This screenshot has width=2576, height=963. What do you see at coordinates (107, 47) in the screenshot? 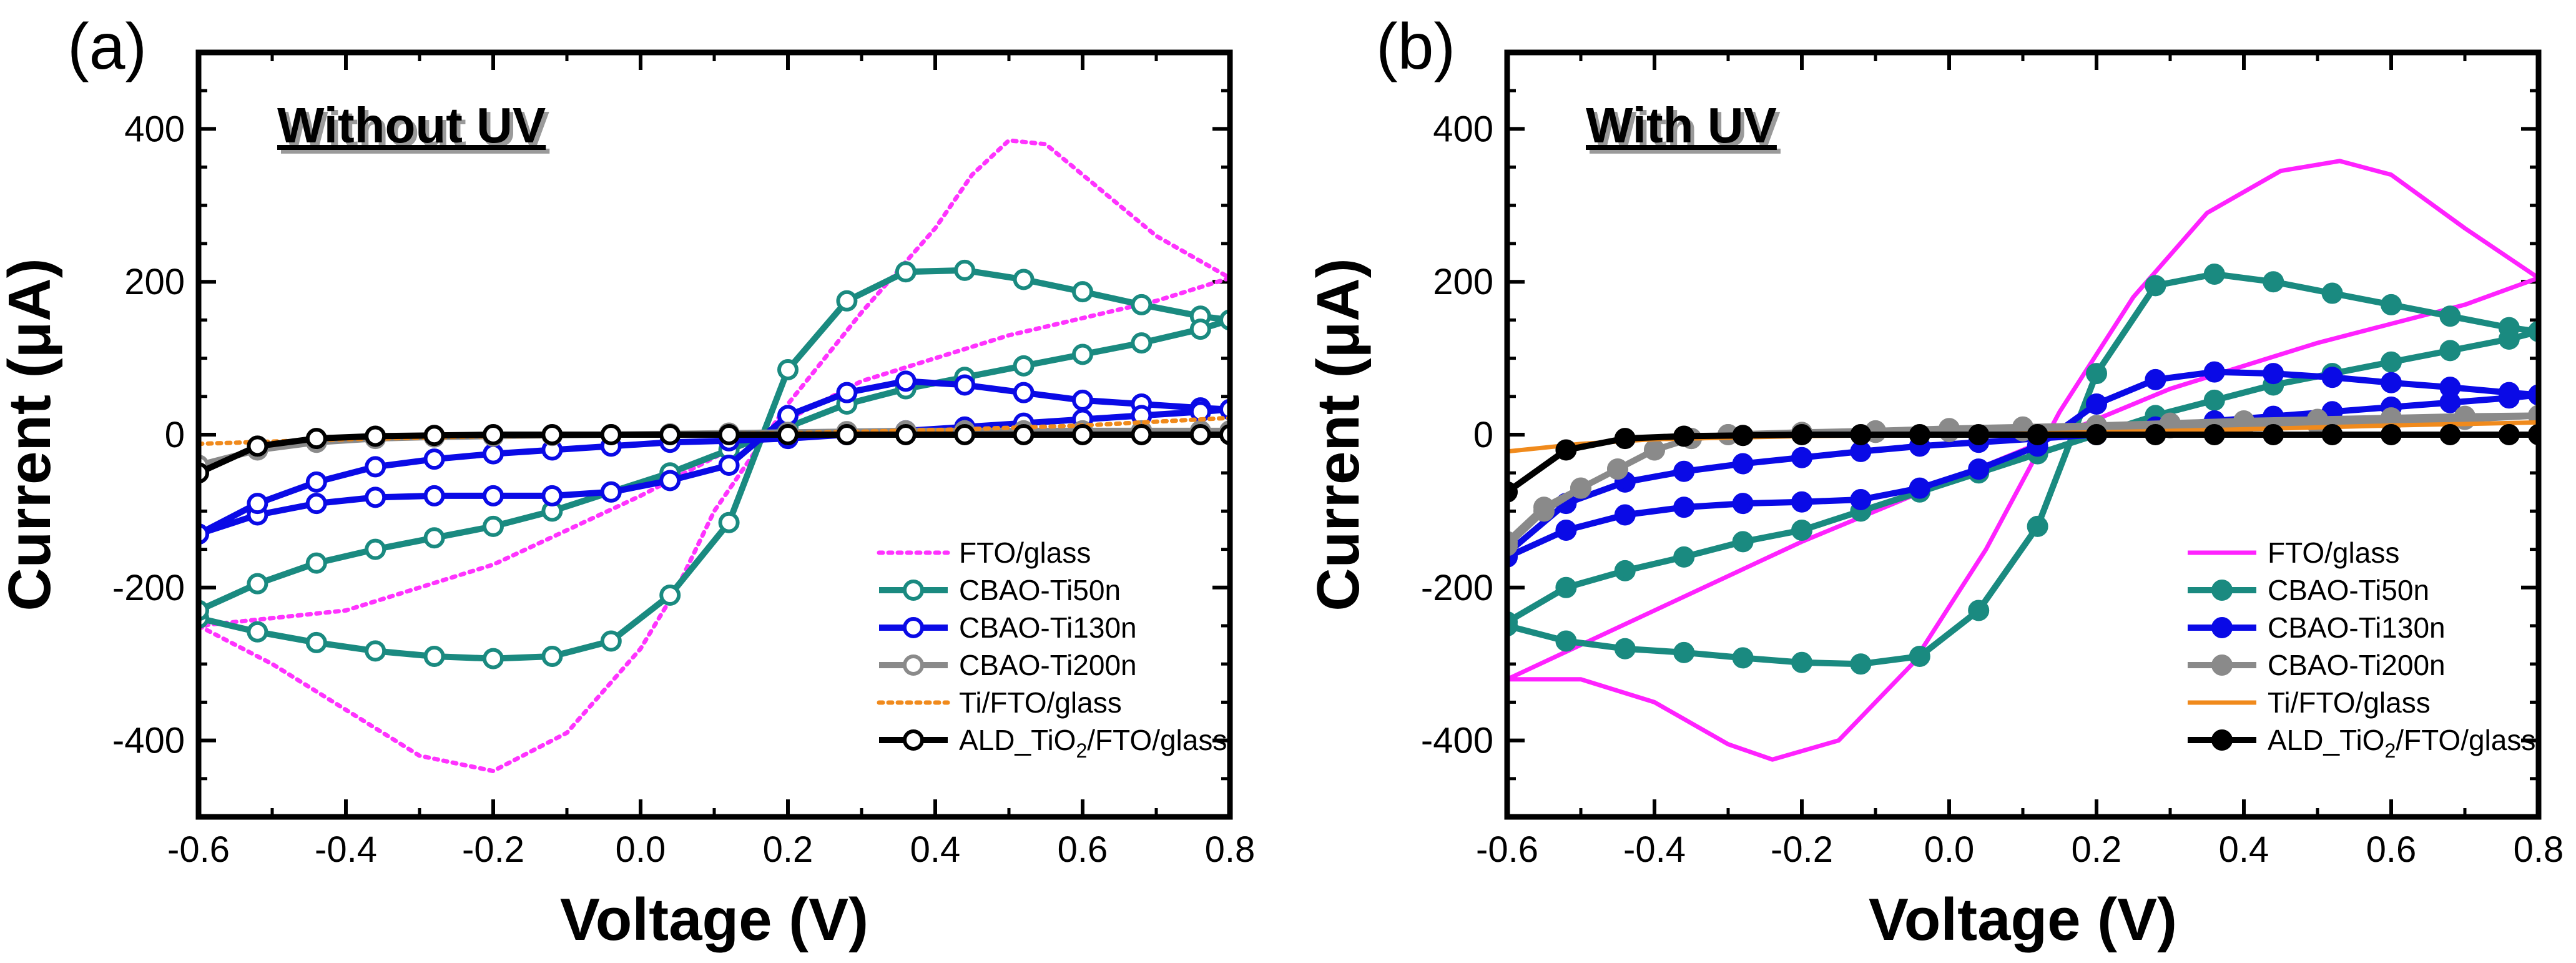
I see `panel-label: (a)` at bounding box center [107, 47].